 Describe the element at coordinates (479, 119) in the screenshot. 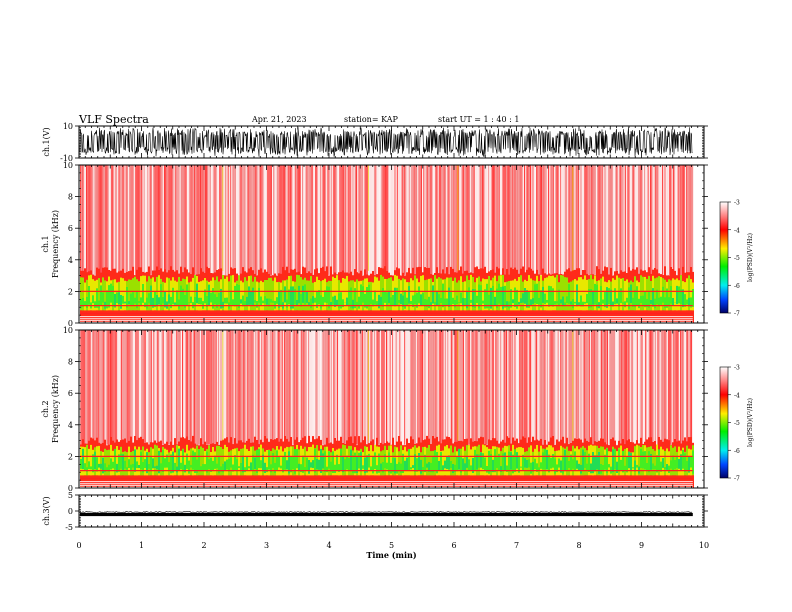

I see `start-time-label: start UT = 1 : 40 : 1` at that location.